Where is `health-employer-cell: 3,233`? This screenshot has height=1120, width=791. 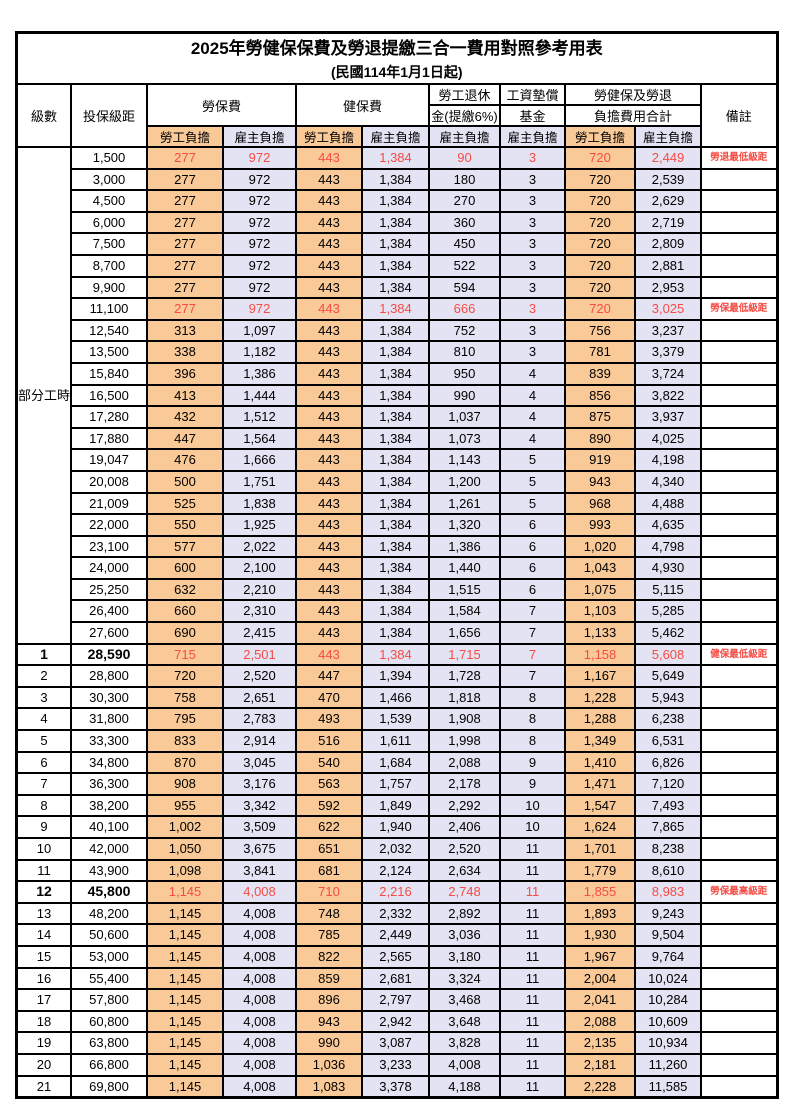 health-employer-cell: 3,233 is located at coordinates (396, 1064).